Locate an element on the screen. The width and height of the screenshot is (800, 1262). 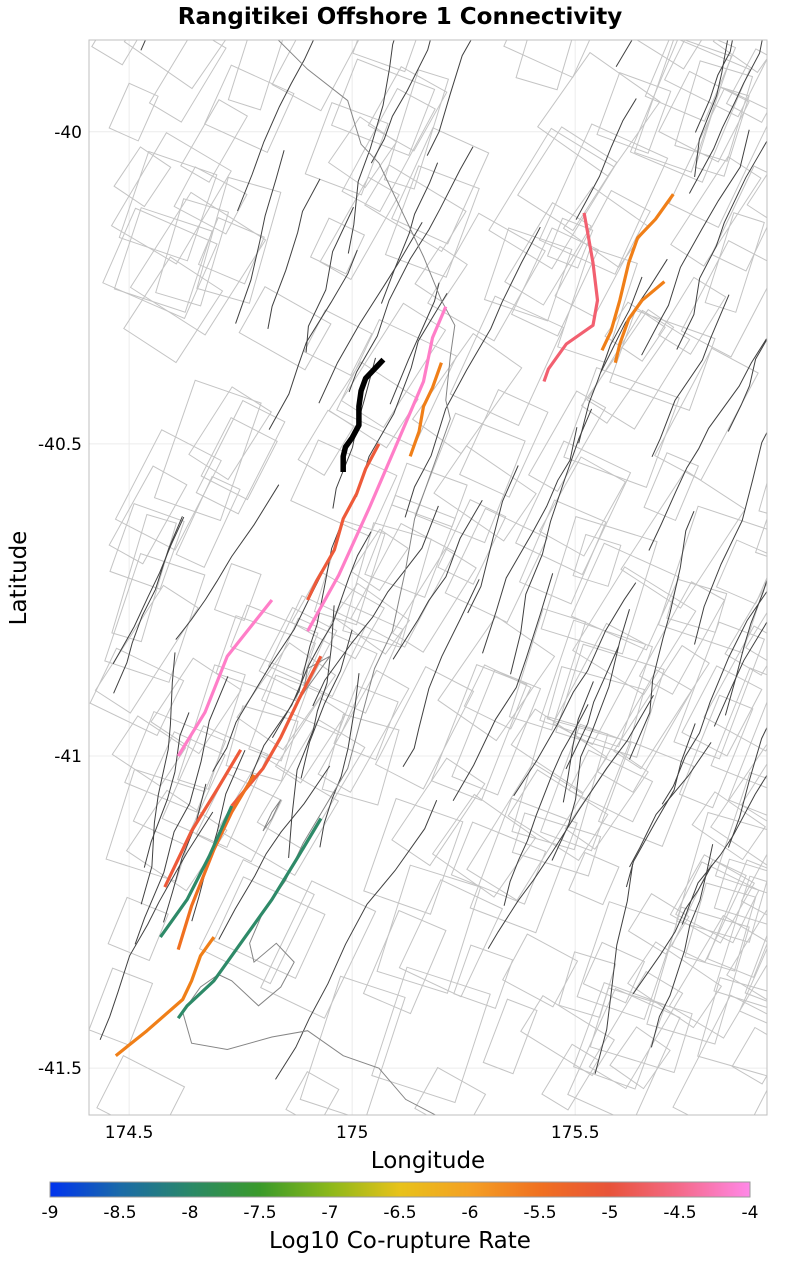
y-tick-label: -40.5 is located at coordinates (60, 445).